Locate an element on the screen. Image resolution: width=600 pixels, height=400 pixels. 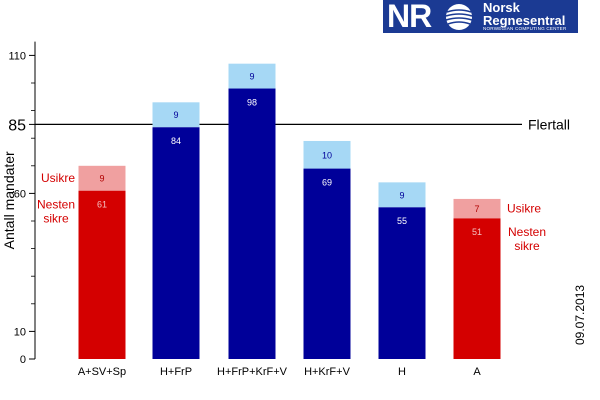
bar-label-nesten-sikre: 69 is located at coordinates (327, 183).